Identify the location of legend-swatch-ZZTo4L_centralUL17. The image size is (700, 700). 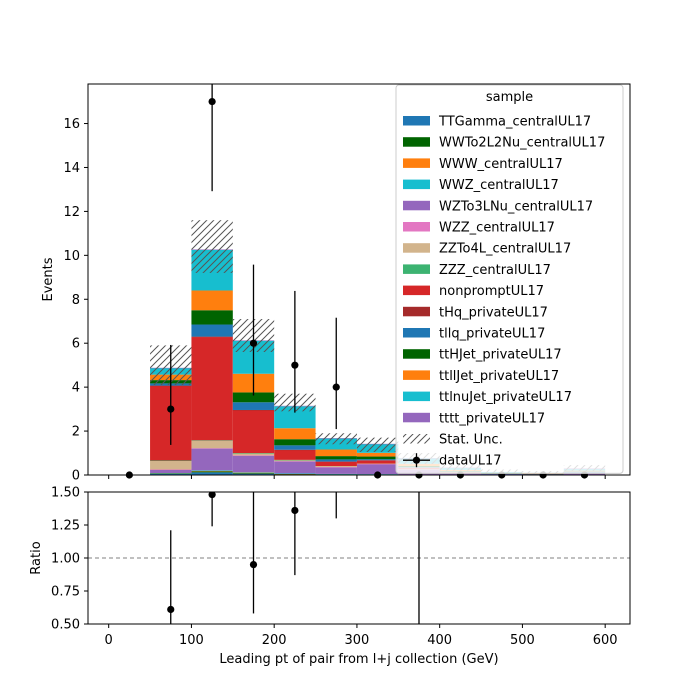
(416, 248).